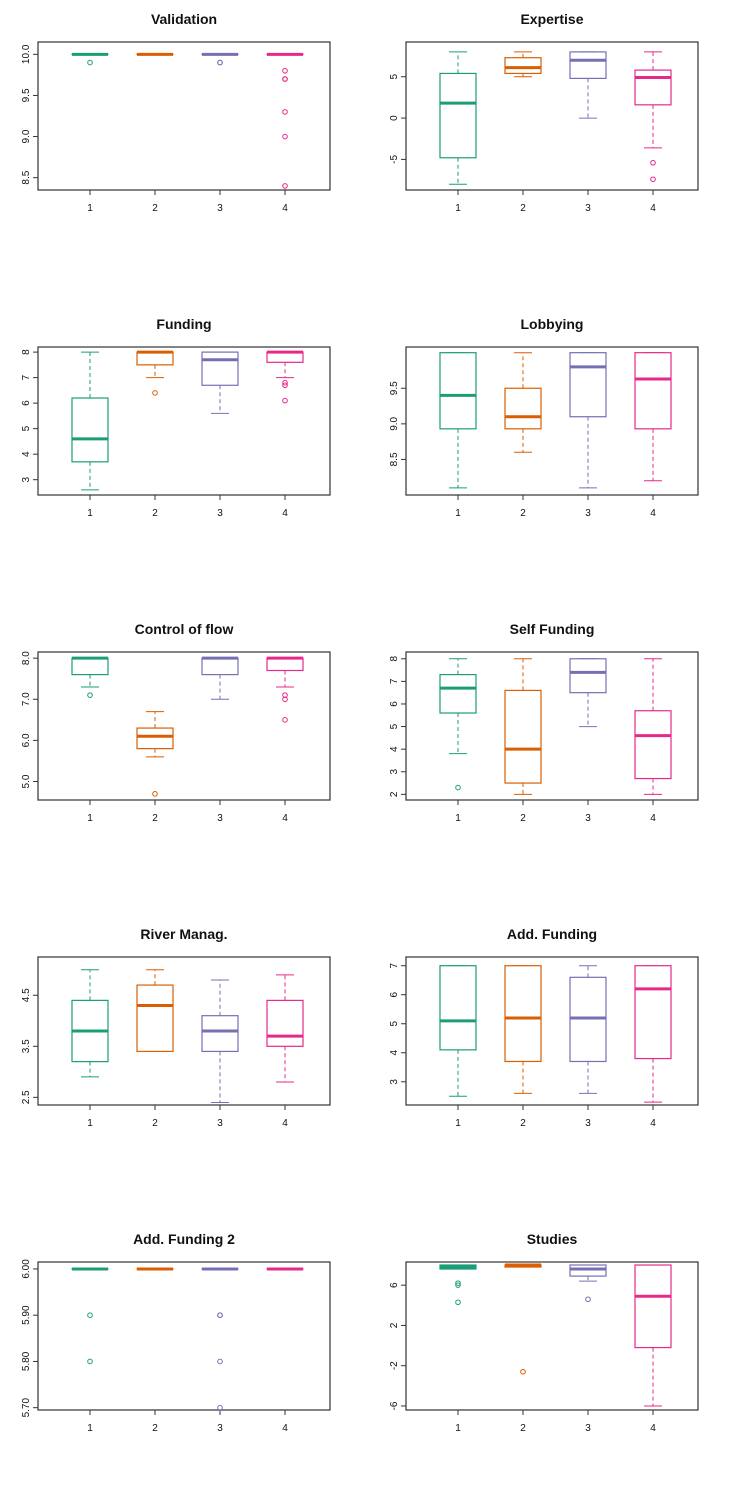 This screenshot has width=735, height=1512. Describe the element at coordinates (394, 749) in the screenshot. I see `y-tick-label: 4` at that location.